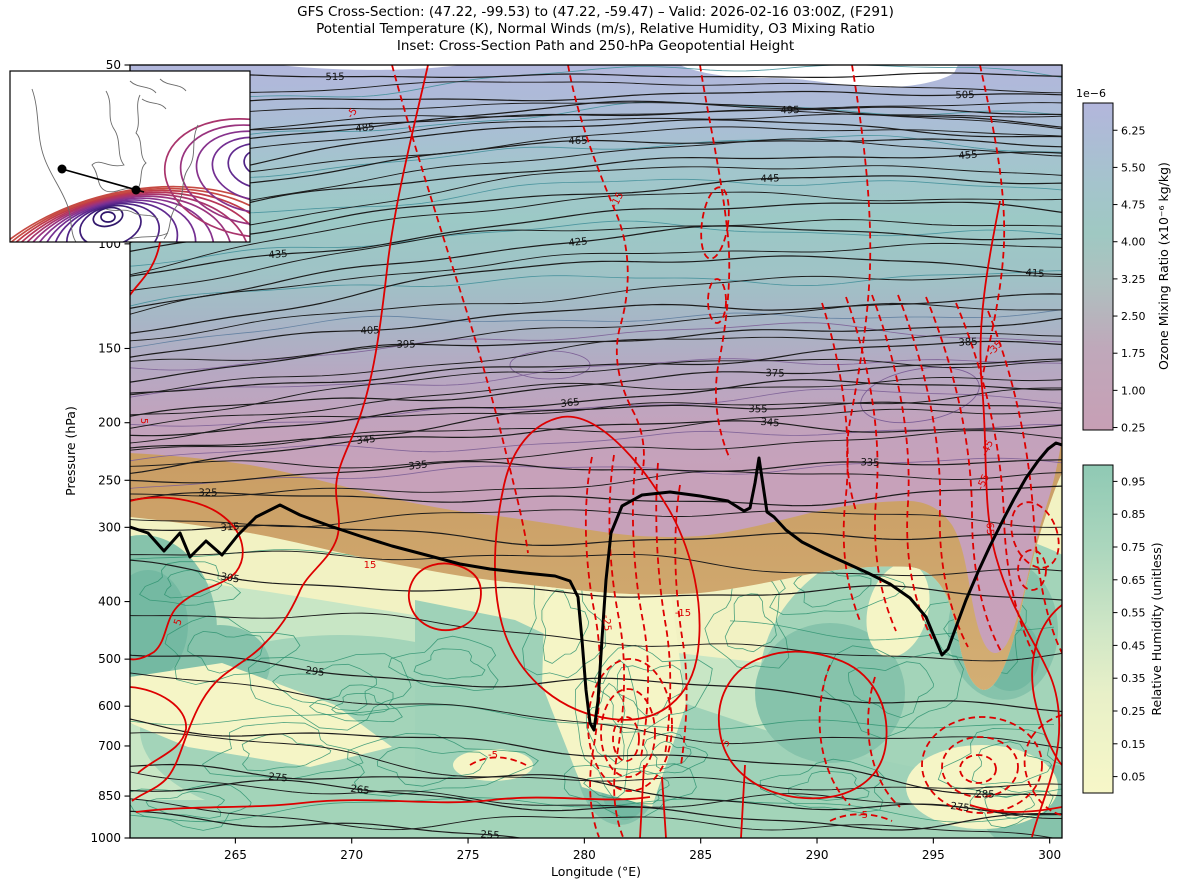 This screenshot has width=1191, height=890. Describe the element at coordinates (493, 755) in the screenshot. I see `wind-label: -5` at that location.